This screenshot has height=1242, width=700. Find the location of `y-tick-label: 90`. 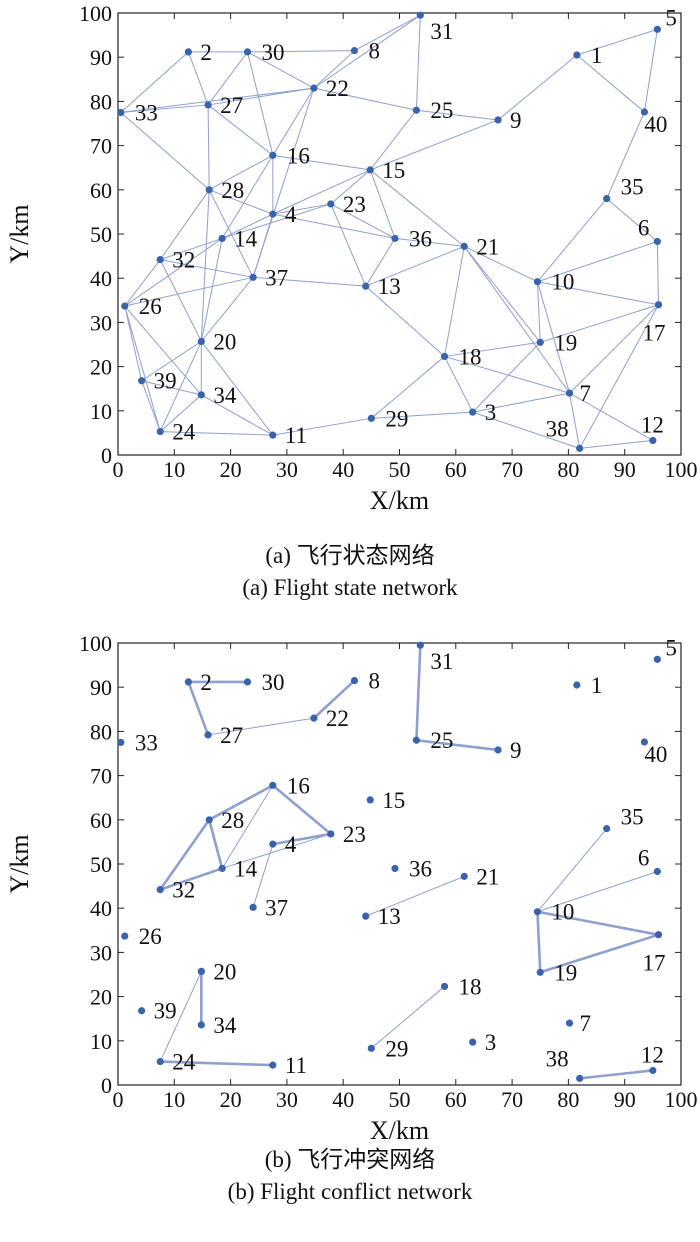

y-tick-label: 90 is located at coordinates (101, 687).